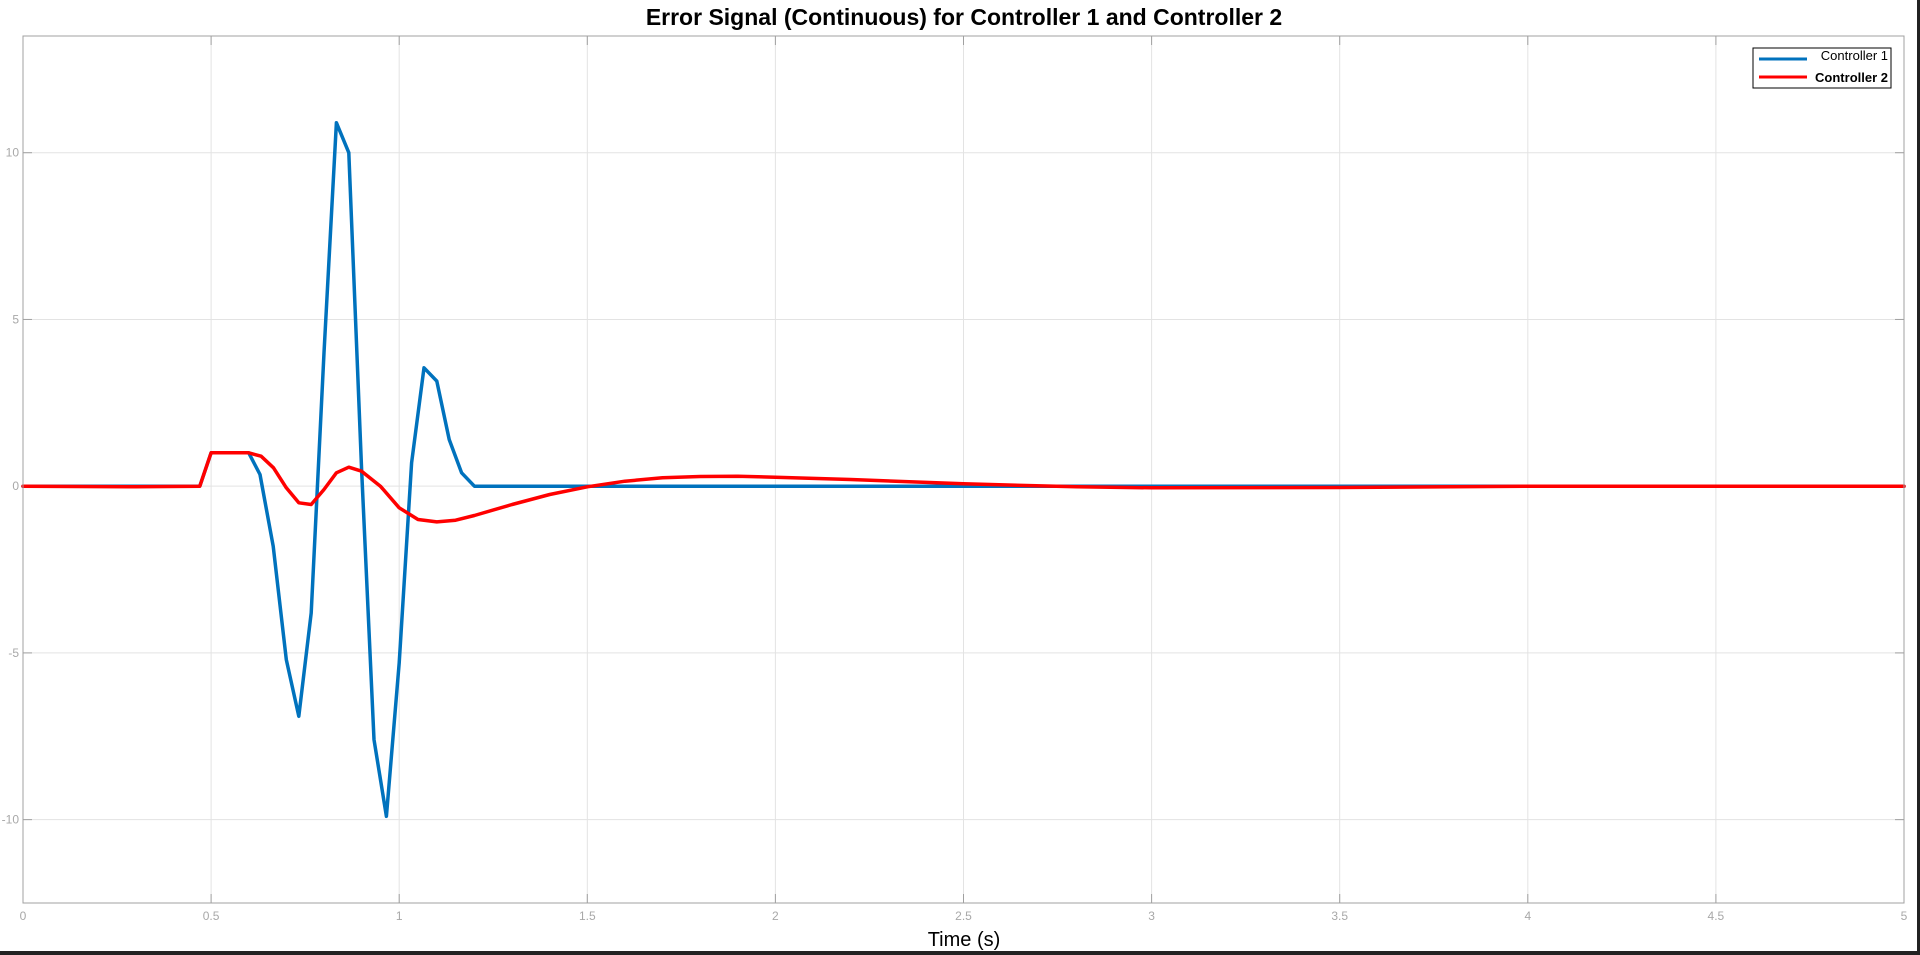  Describe the element at coordinates (964, 940) in the screenshot. I see `x-axis-label: Time (s)` at that location.